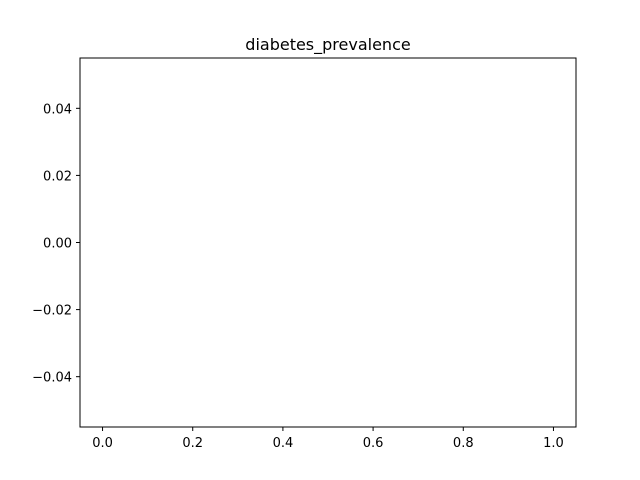  I want to click on x-tick-label: 0.6, so click(373, 443).